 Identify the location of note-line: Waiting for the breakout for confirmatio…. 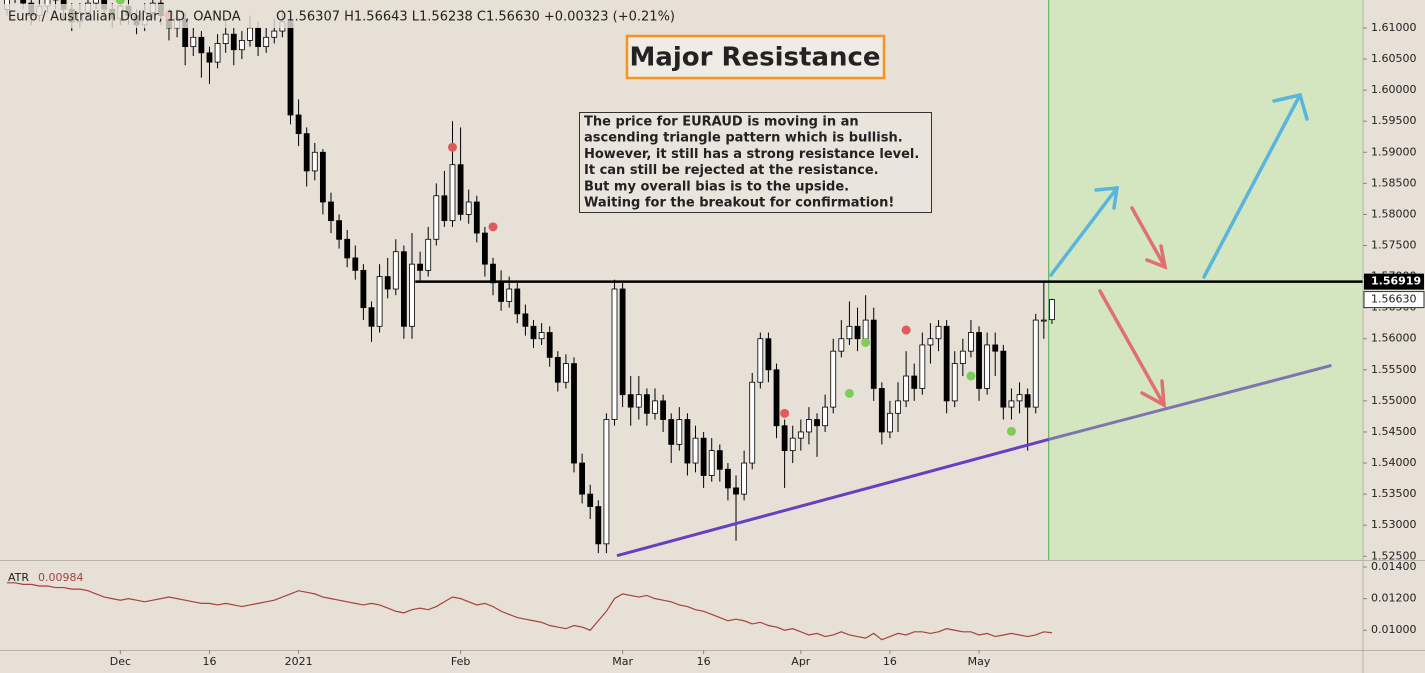
(739, 203).